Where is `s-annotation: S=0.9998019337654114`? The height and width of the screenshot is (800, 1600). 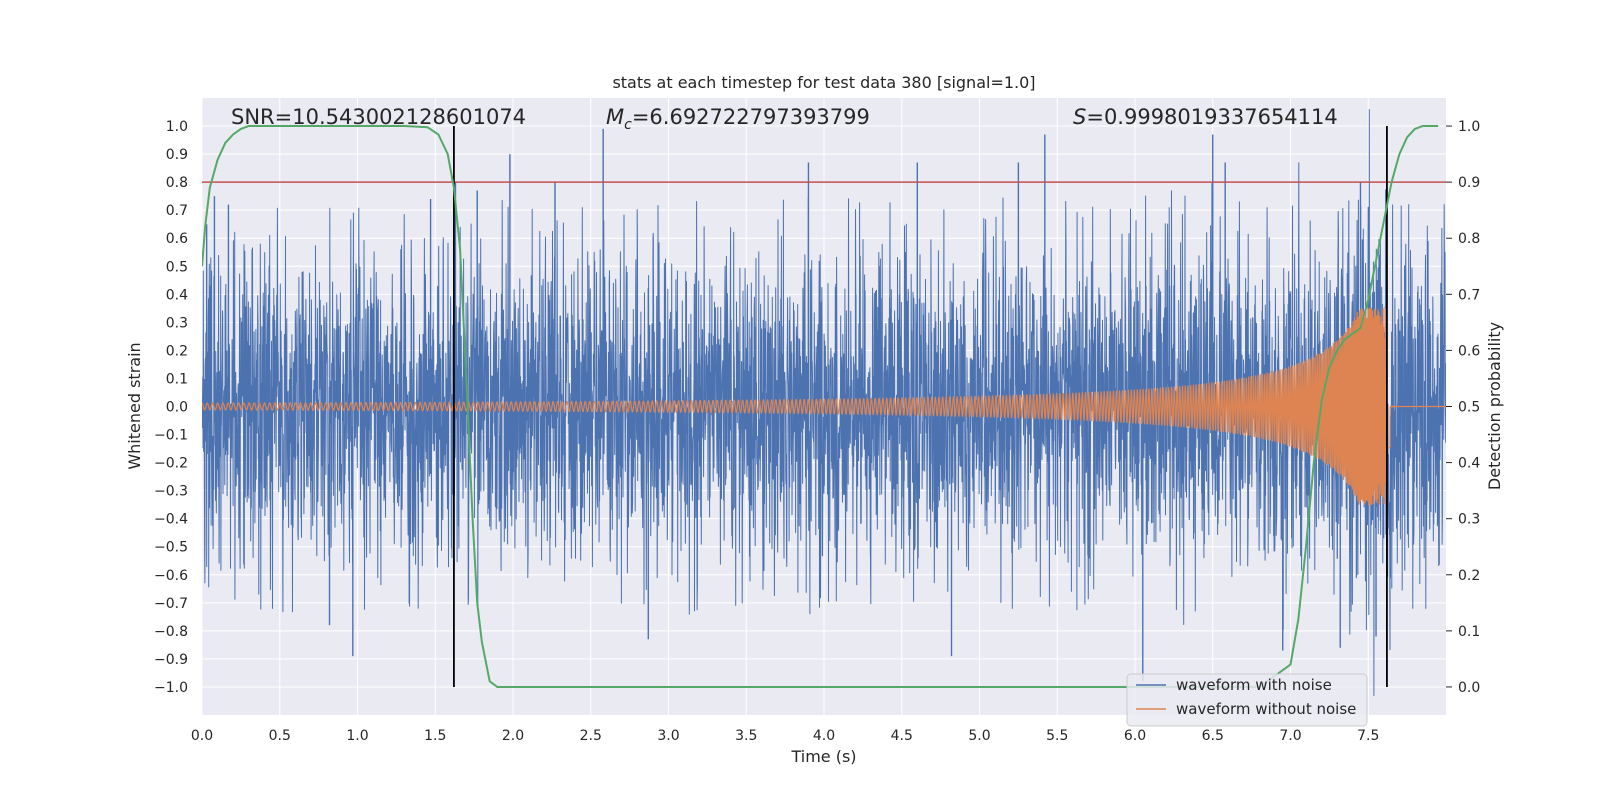
s-annotation: S=0.9998019337654114 is located at coordinates (1205, 117).